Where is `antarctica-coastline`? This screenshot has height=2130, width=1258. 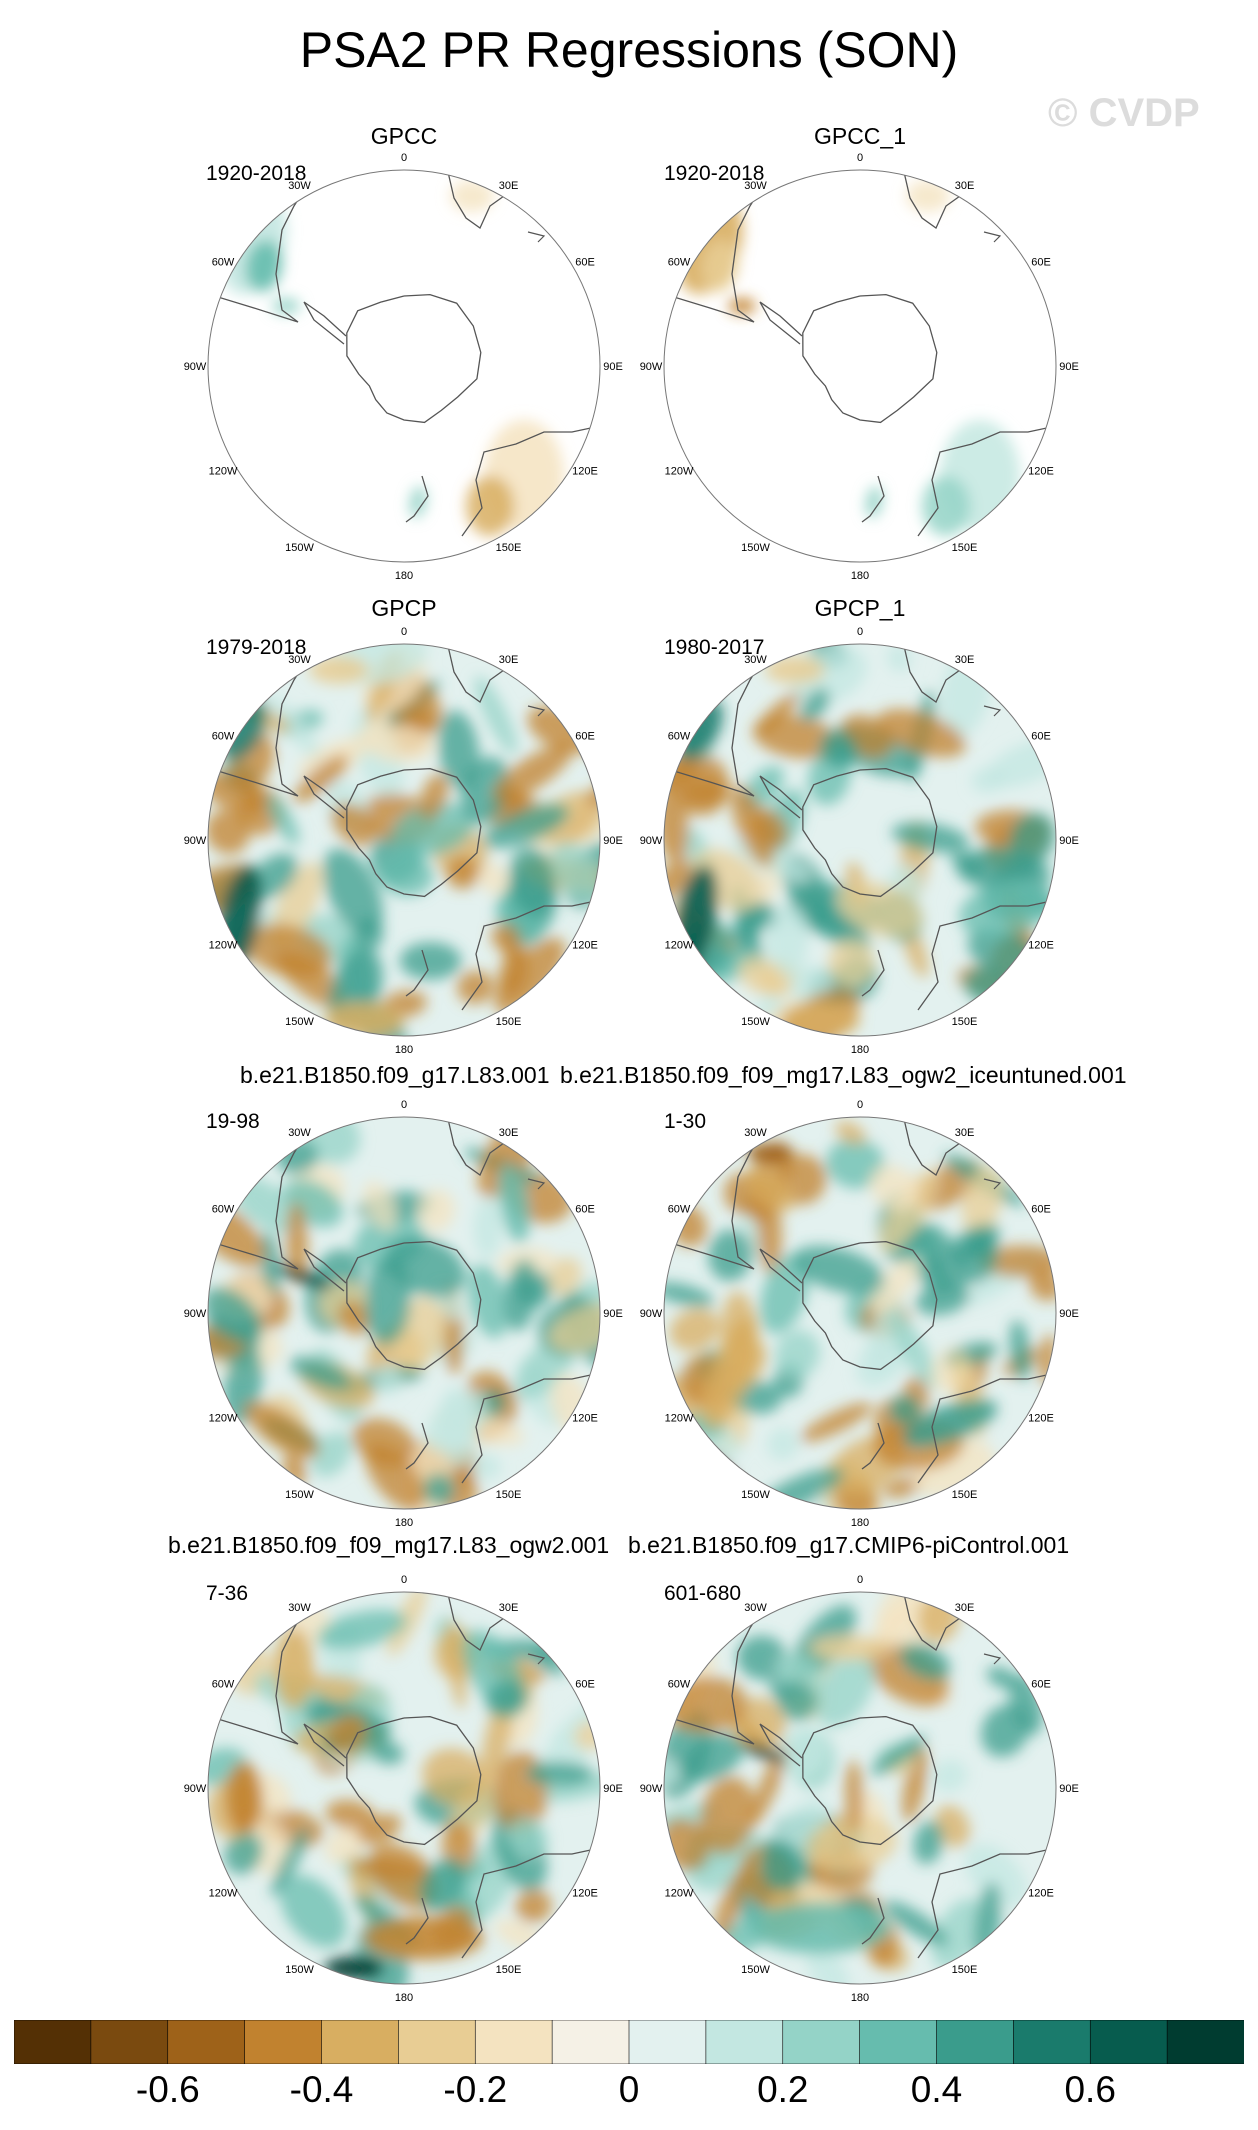
antarctica-coastline is located at coordinates (870, 1305).